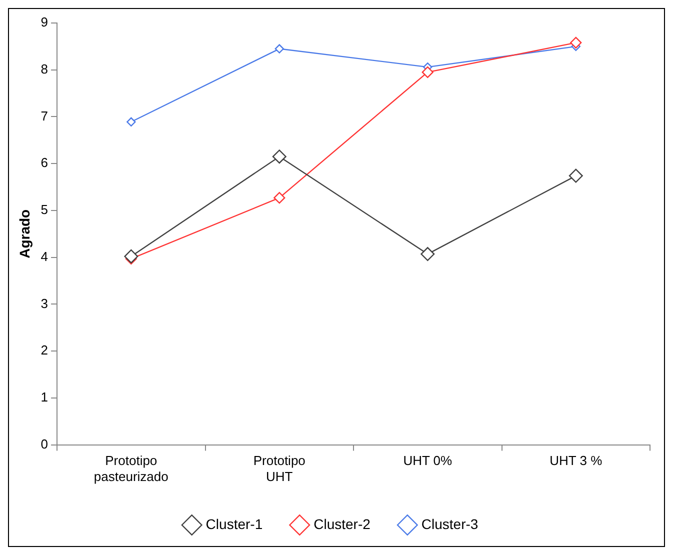 This screenshot has width=677, height=559. Describe the element at coordinates (342, 524) in the screenshot. I see `legend-label: Cluster-2` at that location.